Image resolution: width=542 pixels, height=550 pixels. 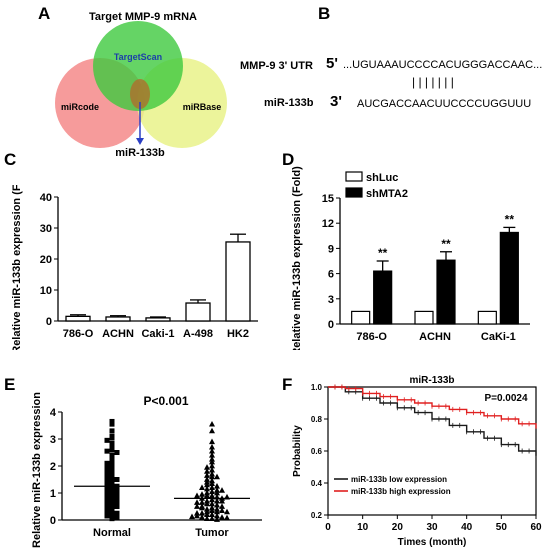 I want to click on y-axis-label: Probability, so click(x=297, y=451).